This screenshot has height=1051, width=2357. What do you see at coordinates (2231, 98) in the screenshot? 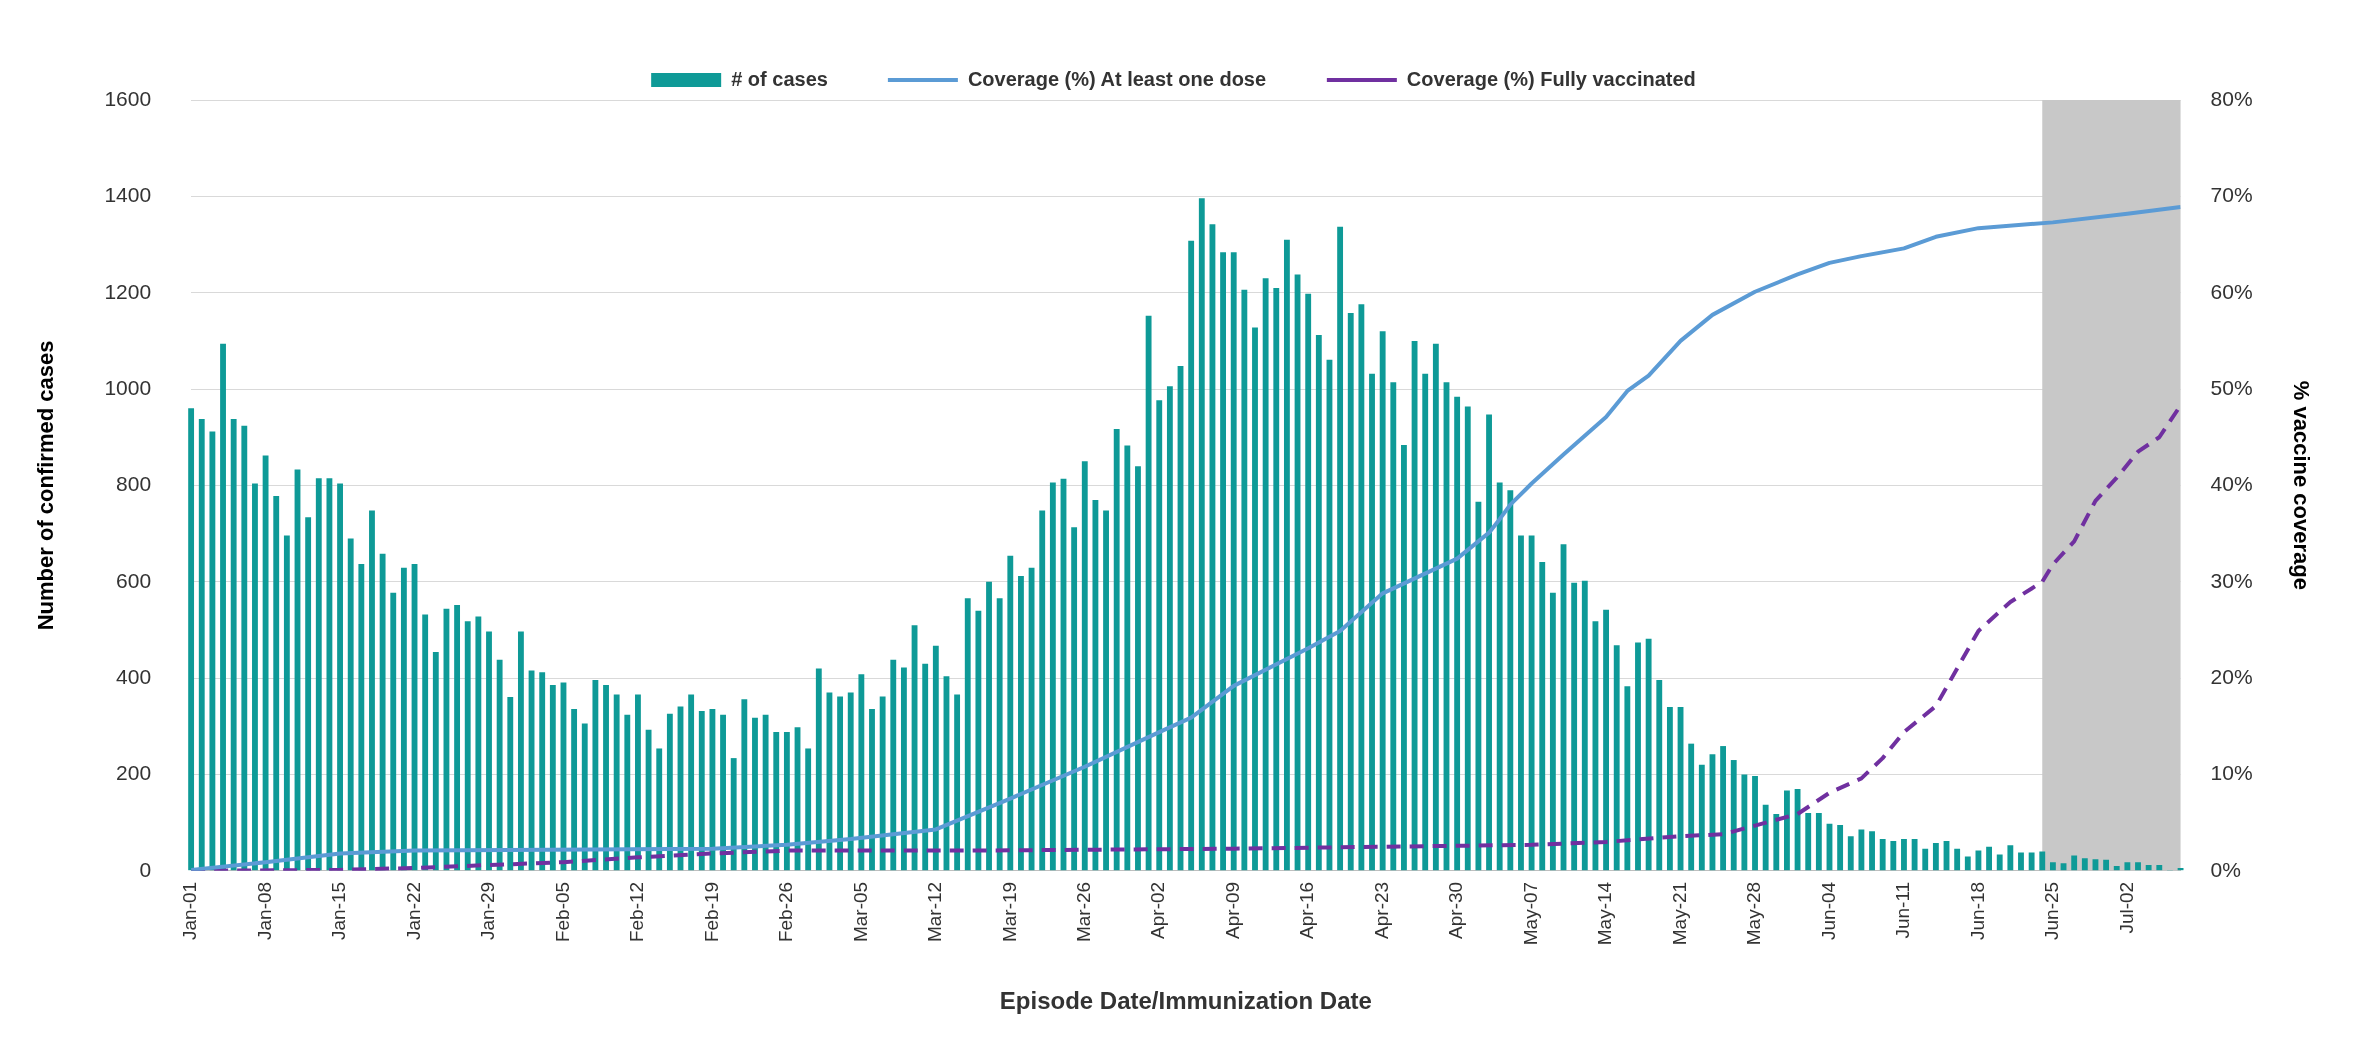
I see `y2-tick-label: 80%` at bounding box center [2231, 98].